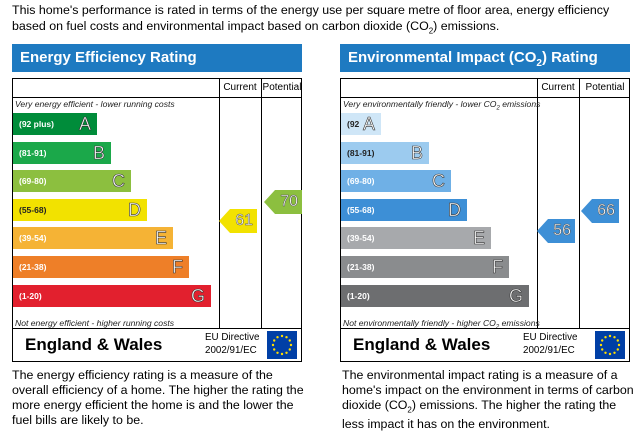  I want to click on rating-band-a: (92 plus) A, so click(55, 124).